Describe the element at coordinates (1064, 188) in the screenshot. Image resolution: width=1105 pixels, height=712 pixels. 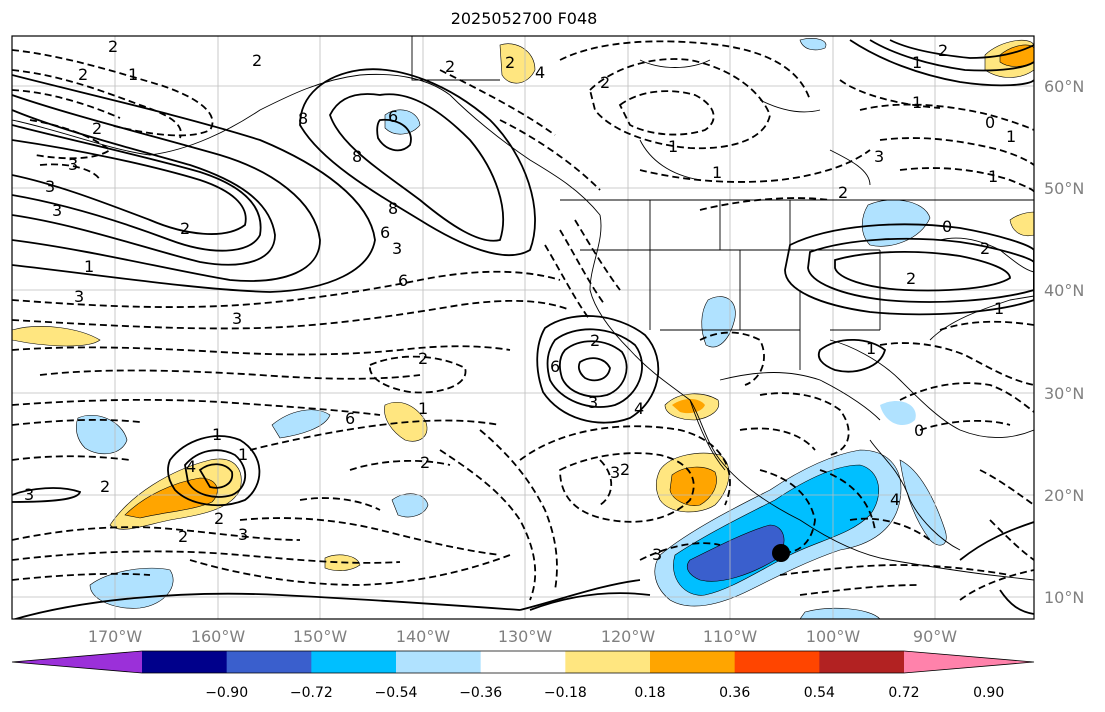
I see `lat-label: 50°N` at that location.